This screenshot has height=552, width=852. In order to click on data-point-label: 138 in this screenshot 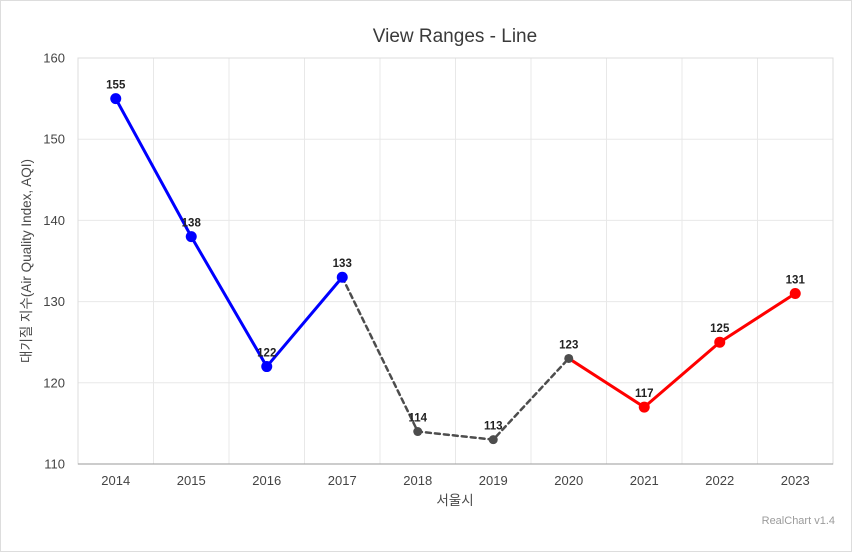, I will do `click(192, 224)`.